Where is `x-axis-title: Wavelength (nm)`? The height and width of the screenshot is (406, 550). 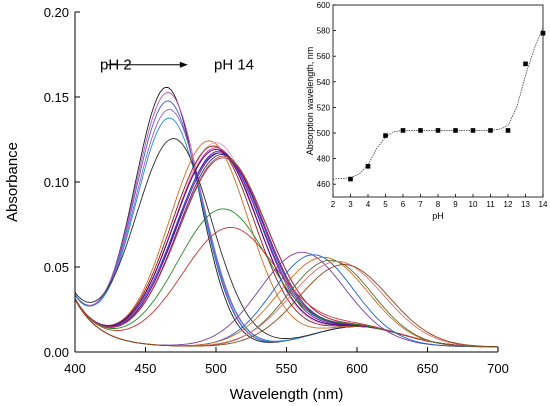
x-axis-title: Wavelength (nm) is located at coordinates (287, 394).